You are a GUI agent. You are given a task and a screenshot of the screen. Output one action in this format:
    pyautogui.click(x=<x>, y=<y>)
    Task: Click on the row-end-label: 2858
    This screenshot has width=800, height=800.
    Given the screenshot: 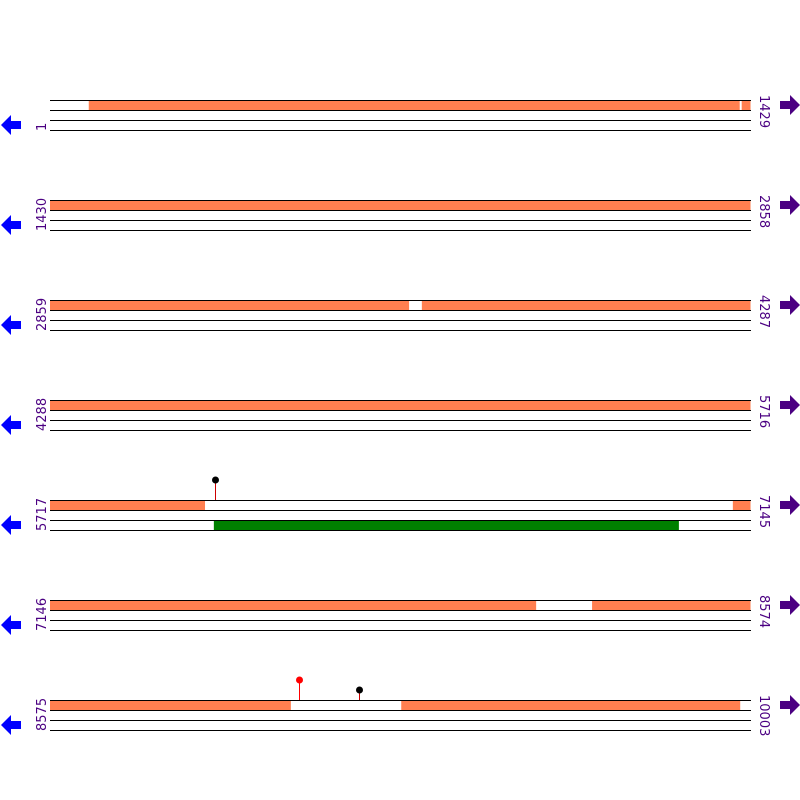 What is the action you would take?
    pyautogui.click(x=763, y=211)
    